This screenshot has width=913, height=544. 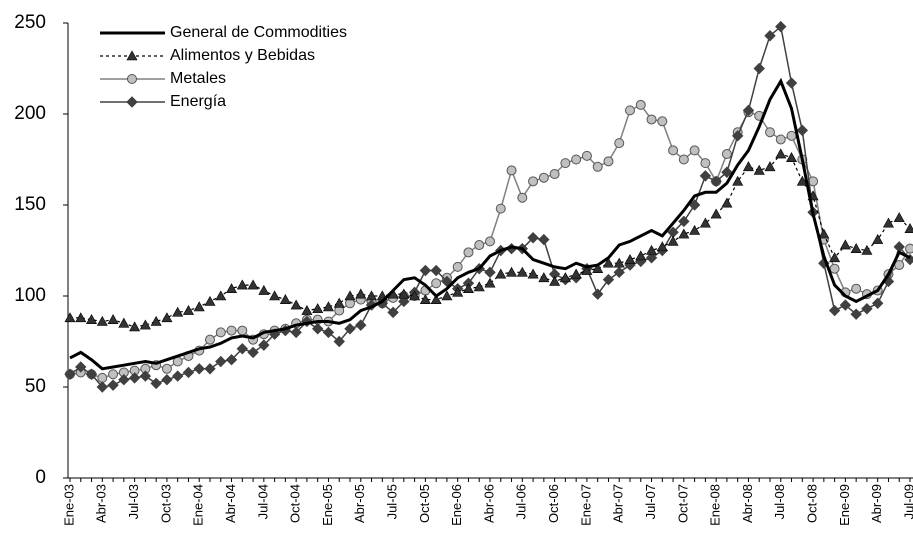 I want to click on x-tick-label: Abr-05, so click(x=359, y=503).